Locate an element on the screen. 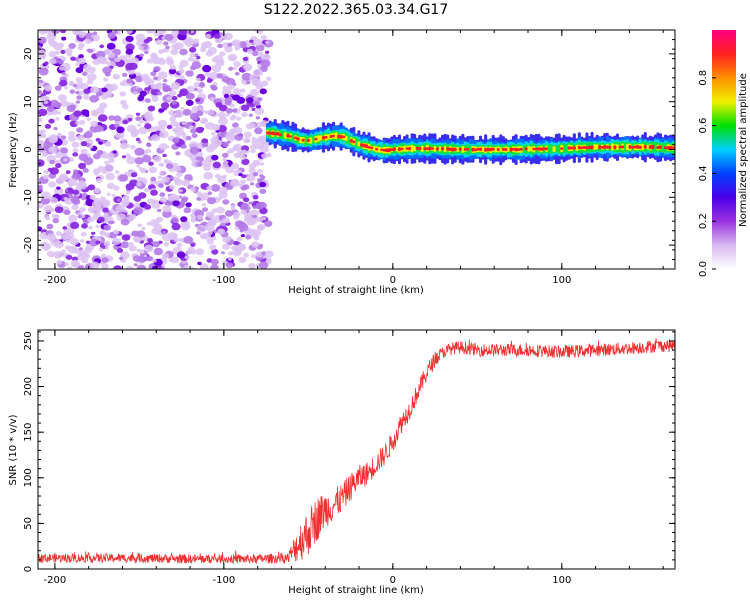 This screenshot has width=750, height=600. colorbar-tick-label: 0.4 is located at coordinates (703, 173).